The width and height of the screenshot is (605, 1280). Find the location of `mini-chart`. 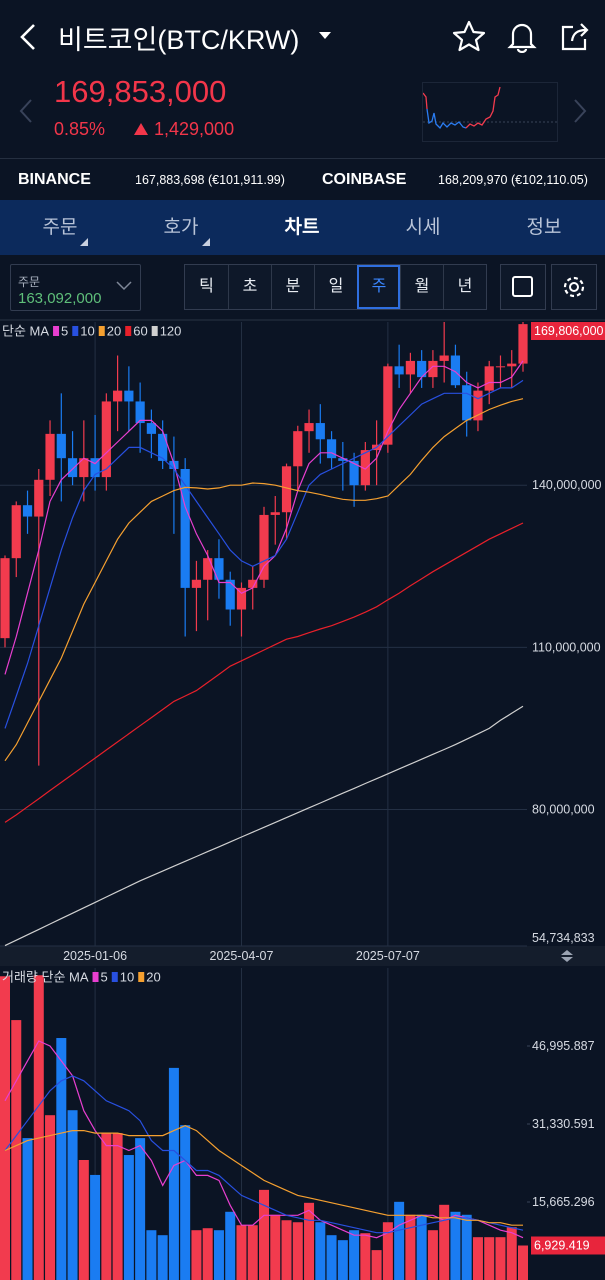

mini-chart is located at coordinates (490, 112).